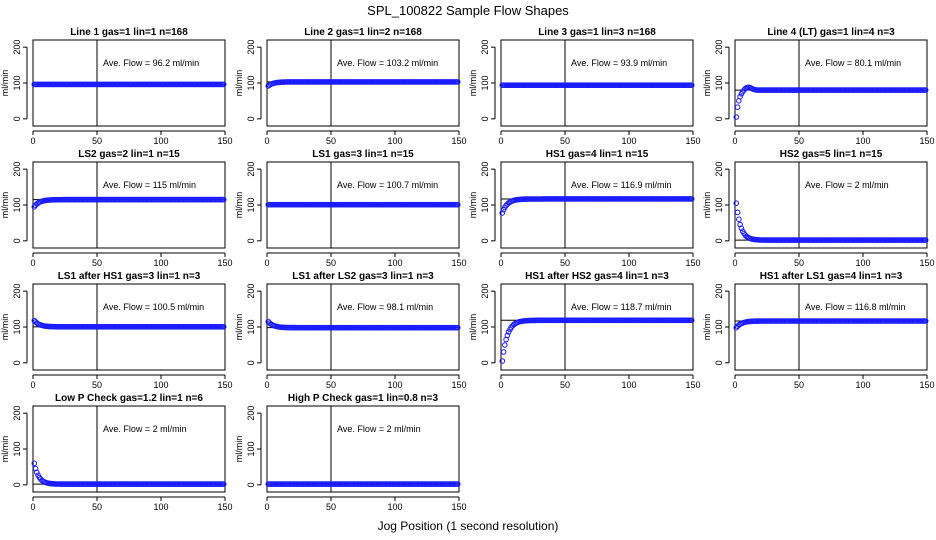 This screenshot has height=540, width=936. Describe the element at coordinates (151, 63) in the screenshot. I see `average-flow-annotation: Ave. Flow = 96.2 ml/min` at that location.